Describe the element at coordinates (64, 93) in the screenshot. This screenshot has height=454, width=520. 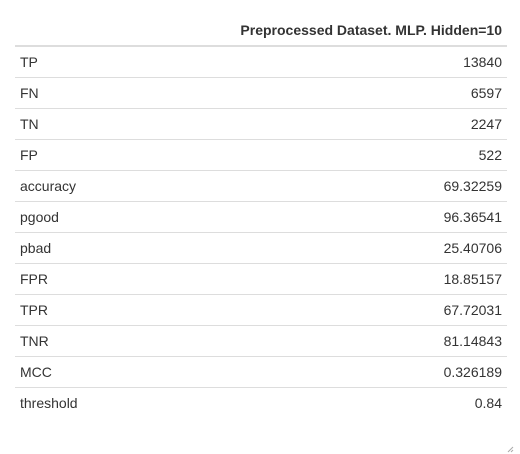
I see `row-label: FN` at that location.